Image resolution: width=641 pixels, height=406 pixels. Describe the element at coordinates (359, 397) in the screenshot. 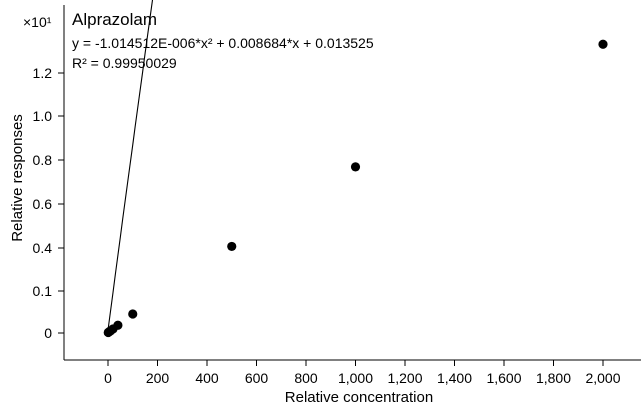

I see `x-axis-label: Relative concentration` at that location.